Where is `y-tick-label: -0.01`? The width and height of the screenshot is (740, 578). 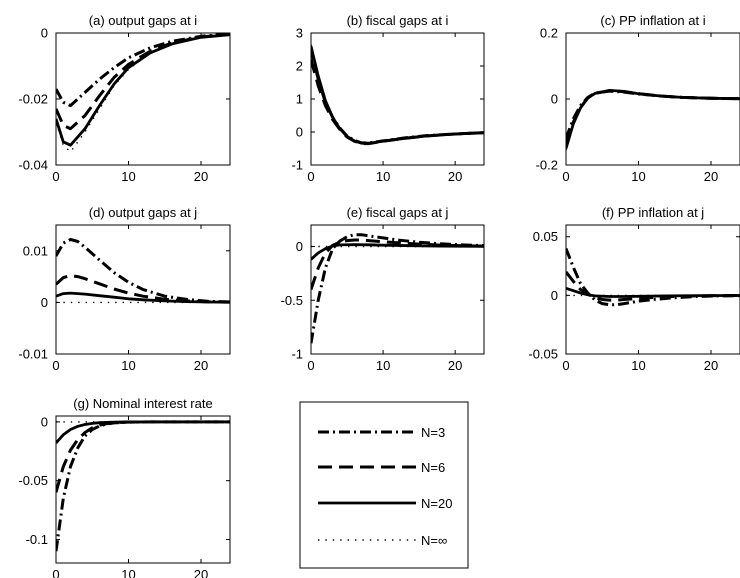
y-tick-label: -0.01 is located at coordinates (33, 354).